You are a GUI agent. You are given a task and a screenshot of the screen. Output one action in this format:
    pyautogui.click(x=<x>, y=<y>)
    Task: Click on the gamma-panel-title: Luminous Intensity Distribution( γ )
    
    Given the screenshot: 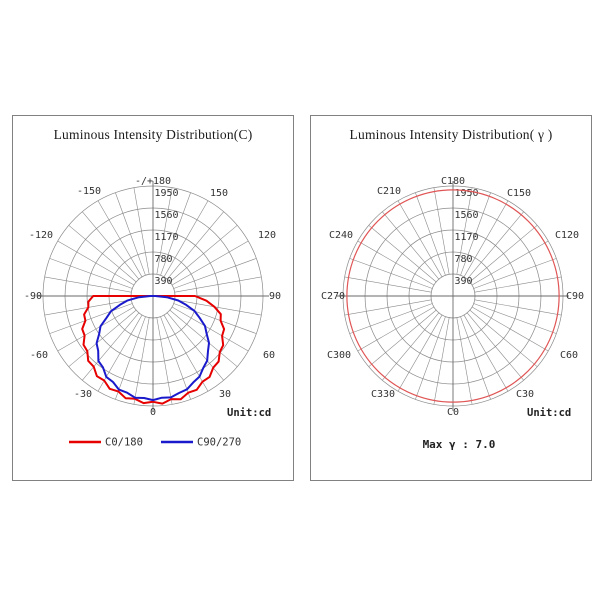 What is the action you would take?
    pyautogui.click(x=451, y=134)
    